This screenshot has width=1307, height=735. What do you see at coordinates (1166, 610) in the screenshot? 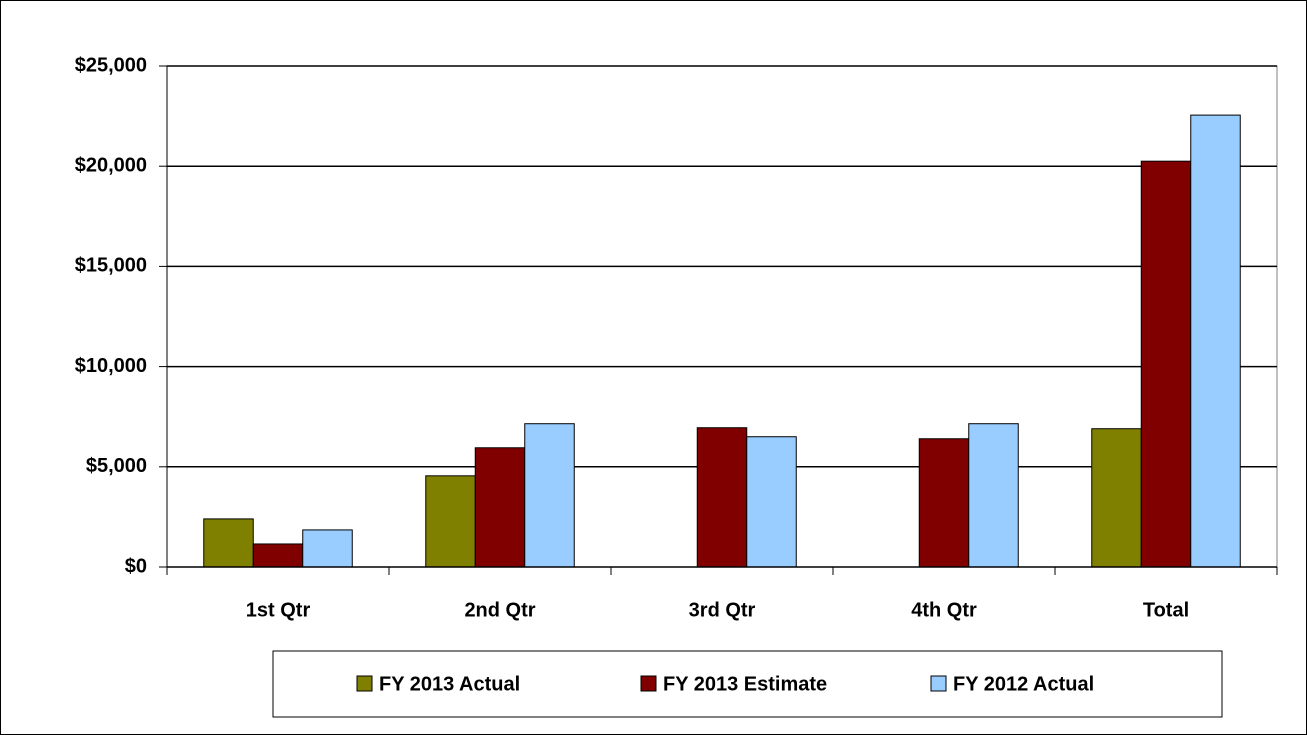
I see `x-tick-label: Total` at bounding box center [1166, 610].